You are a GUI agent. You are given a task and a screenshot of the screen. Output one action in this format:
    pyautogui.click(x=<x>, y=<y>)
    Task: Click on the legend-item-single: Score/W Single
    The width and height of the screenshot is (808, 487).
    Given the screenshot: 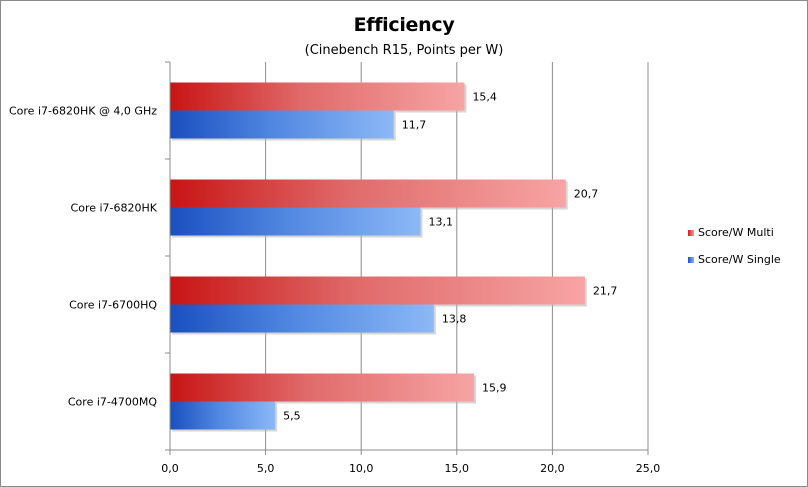 What is the action you would take?
    pyautogui.click(x=734, y=259)
    